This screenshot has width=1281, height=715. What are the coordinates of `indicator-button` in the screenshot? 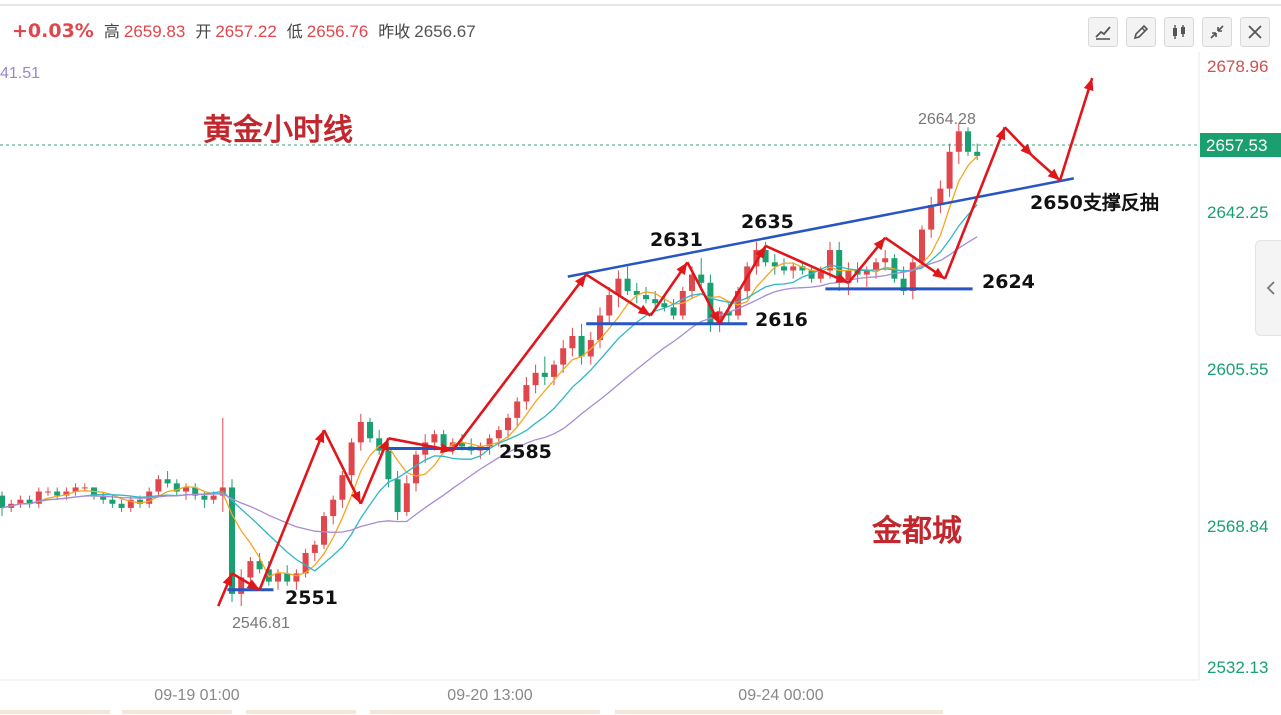 It's located at (1179, 32).